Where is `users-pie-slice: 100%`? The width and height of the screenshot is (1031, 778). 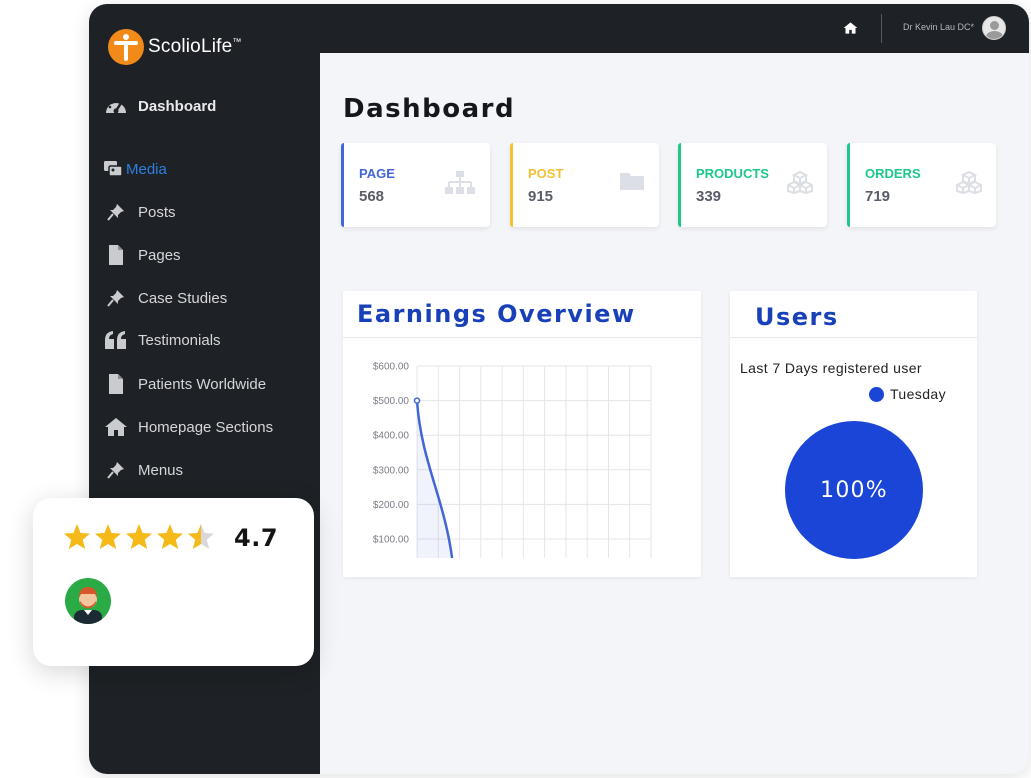 users-pie-slice: 100% is located at coordinates (854, 490).